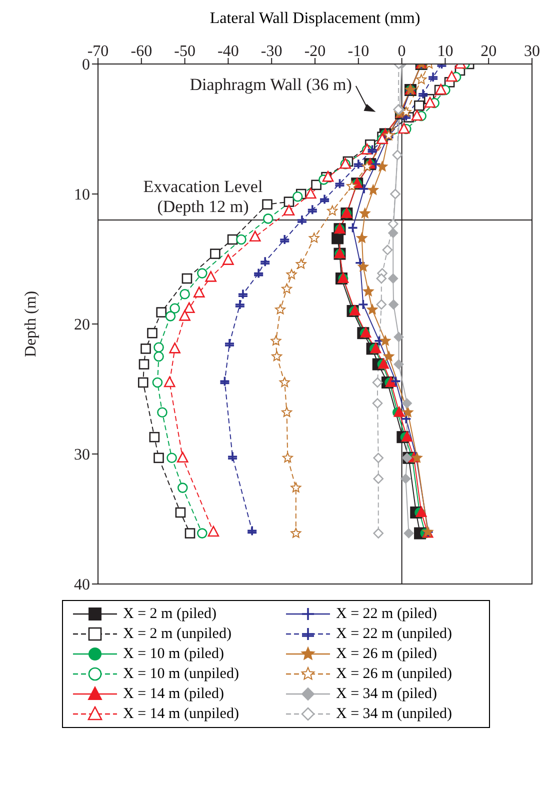  What do you see at coordinates (98, 51) in the screenshot?
I see `x-tick-label: -70` at bounding box center [98, 51].